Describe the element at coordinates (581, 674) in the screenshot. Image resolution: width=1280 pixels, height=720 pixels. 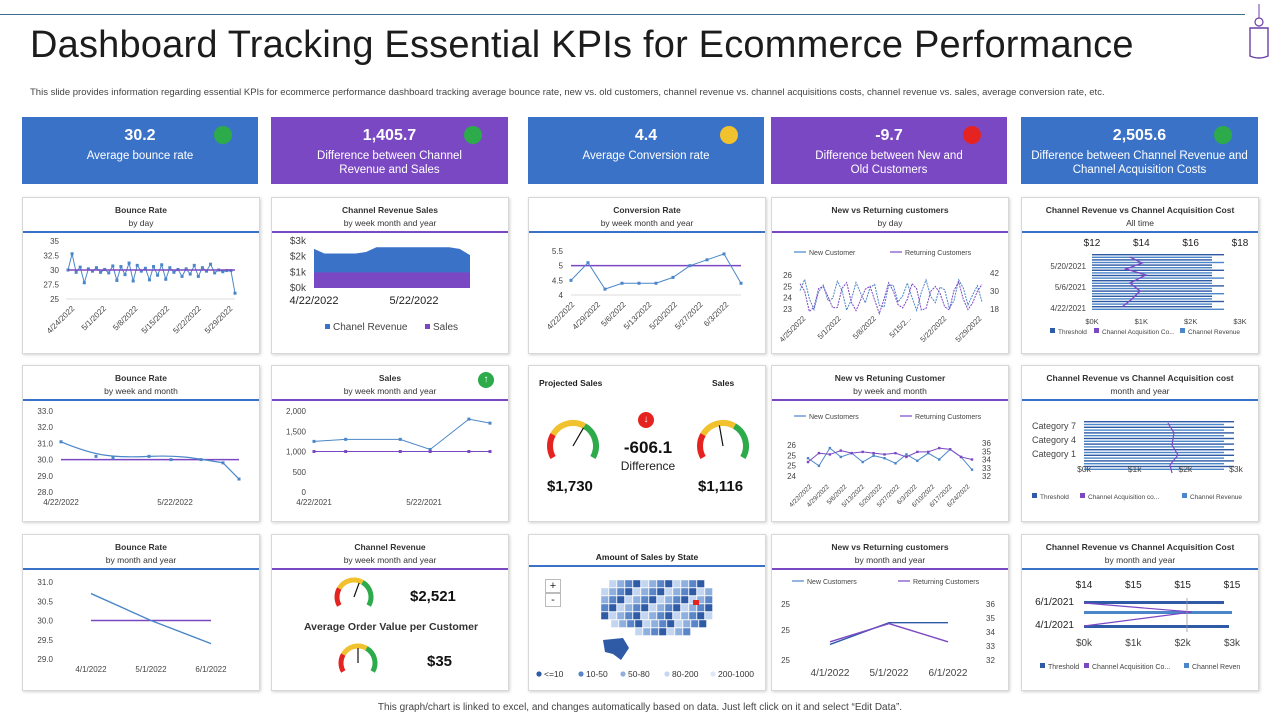
I see `legend-swatch` at that location.